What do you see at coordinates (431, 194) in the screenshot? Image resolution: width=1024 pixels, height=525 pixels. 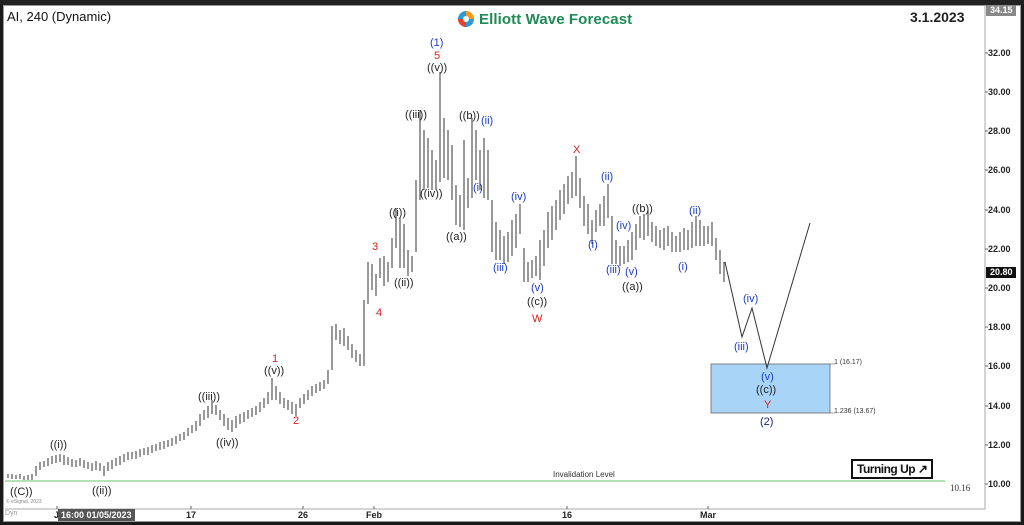 I see `wave-label-iv-primary-b: ((iv))` at bounding box center [431, 194].